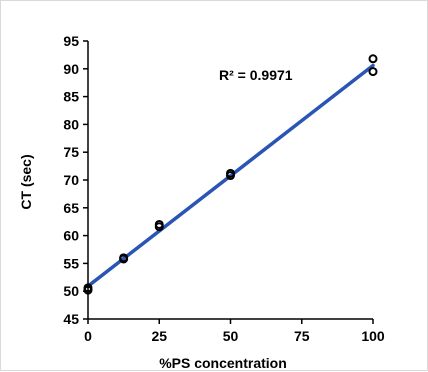 The width and height of the screenshot is (428, 372). What do you see at coordinates (88, 336) in the screenshot?
I see `x-tick-label: 0` at bounding box center [88, 336].